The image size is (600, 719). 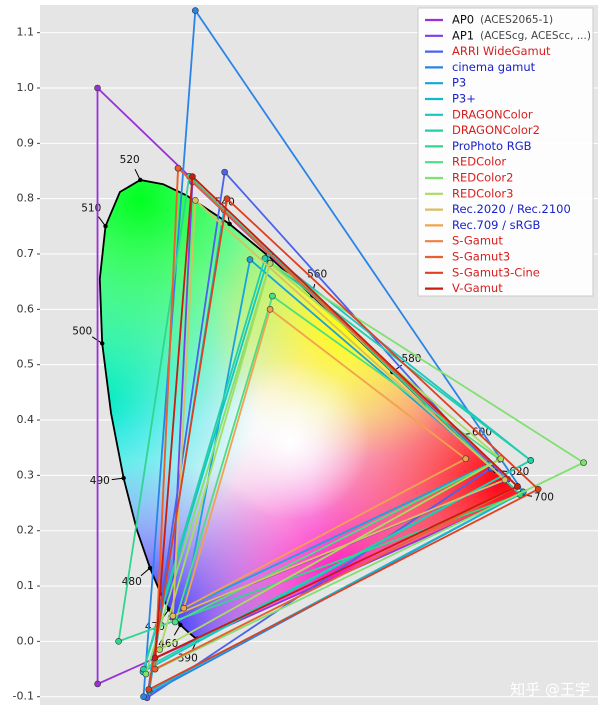 I want to click on legend-label: S-Gamut3, so click(x=481, y=257).